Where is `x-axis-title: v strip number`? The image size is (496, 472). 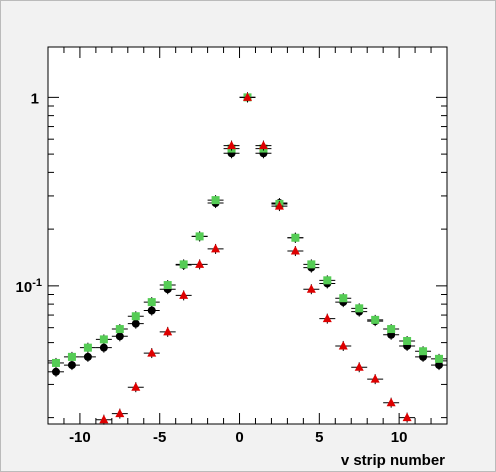 x-axis-title: v strip number is located at coordinates (393, 460).